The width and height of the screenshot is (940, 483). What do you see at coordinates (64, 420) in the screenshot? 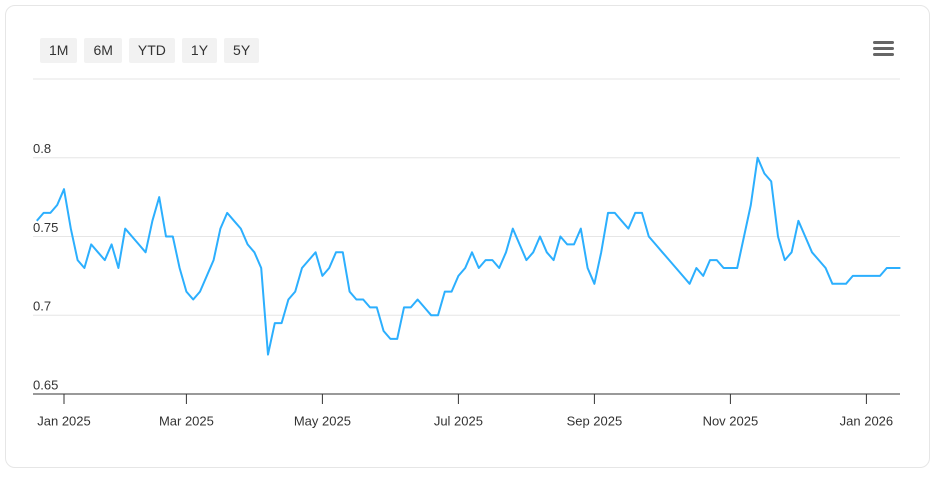
I see `x-tick-label: Jan 2025` at bounding box center [64, 420].